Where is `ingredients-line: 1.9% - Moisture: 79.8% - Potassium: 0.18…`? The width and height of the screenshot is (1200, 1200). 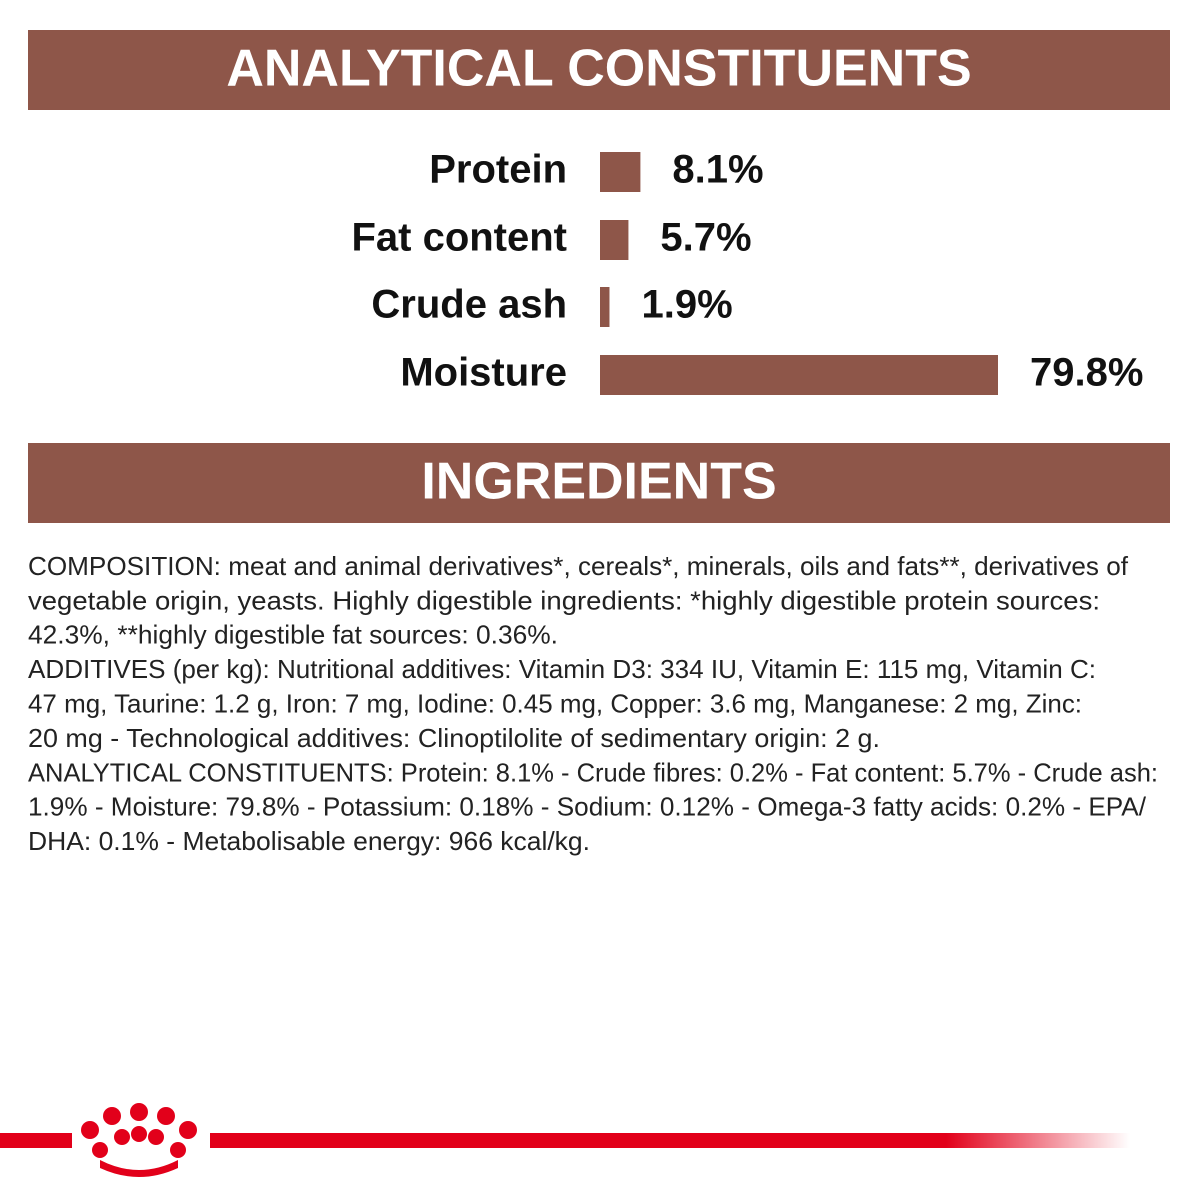 ingredients-line: 1.9% - Moisture: 79.8% - Potassium: 0.18… is located at coordinates (587, 807).